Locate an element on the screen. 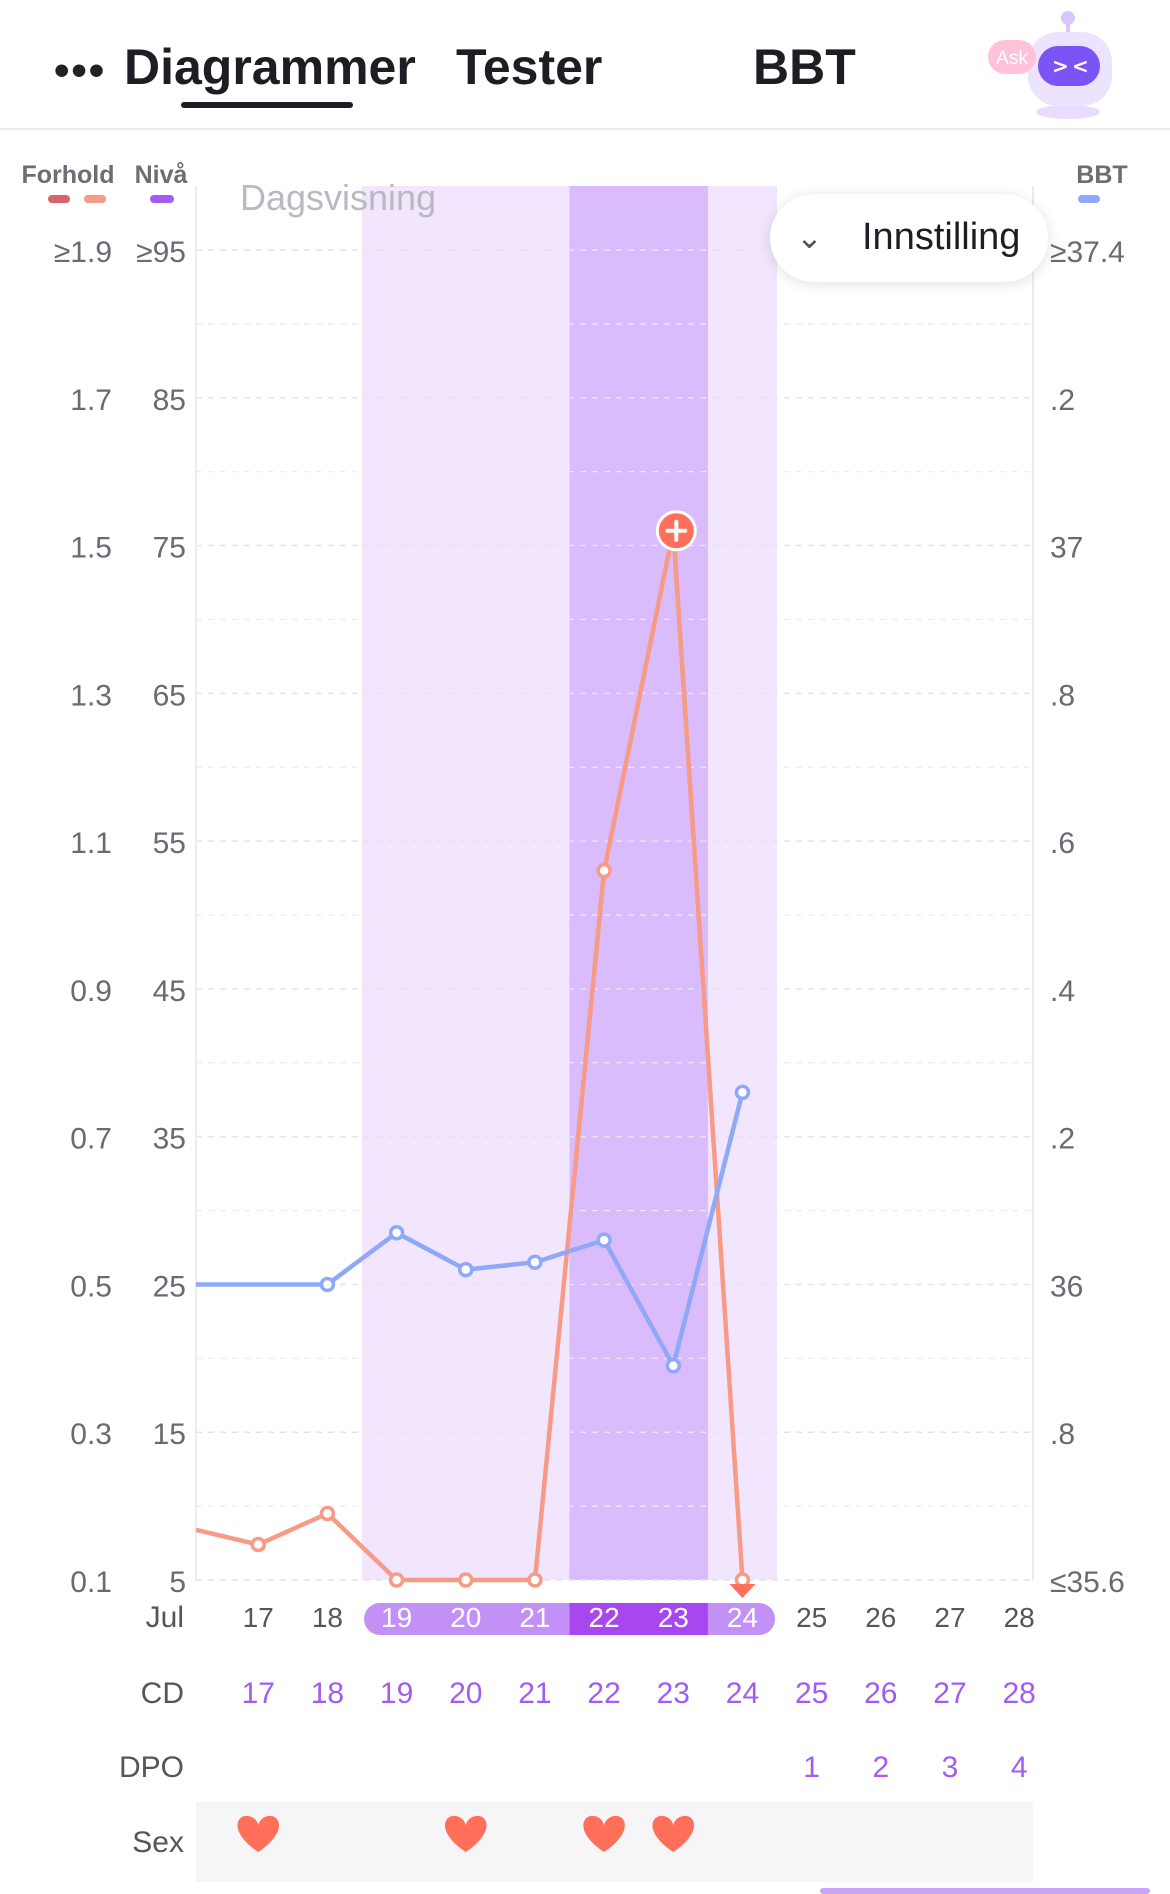 This screenshot has width=1170, height=1894. ratio-axis-tick: 0.7 is located at coordinates (91, 1139).